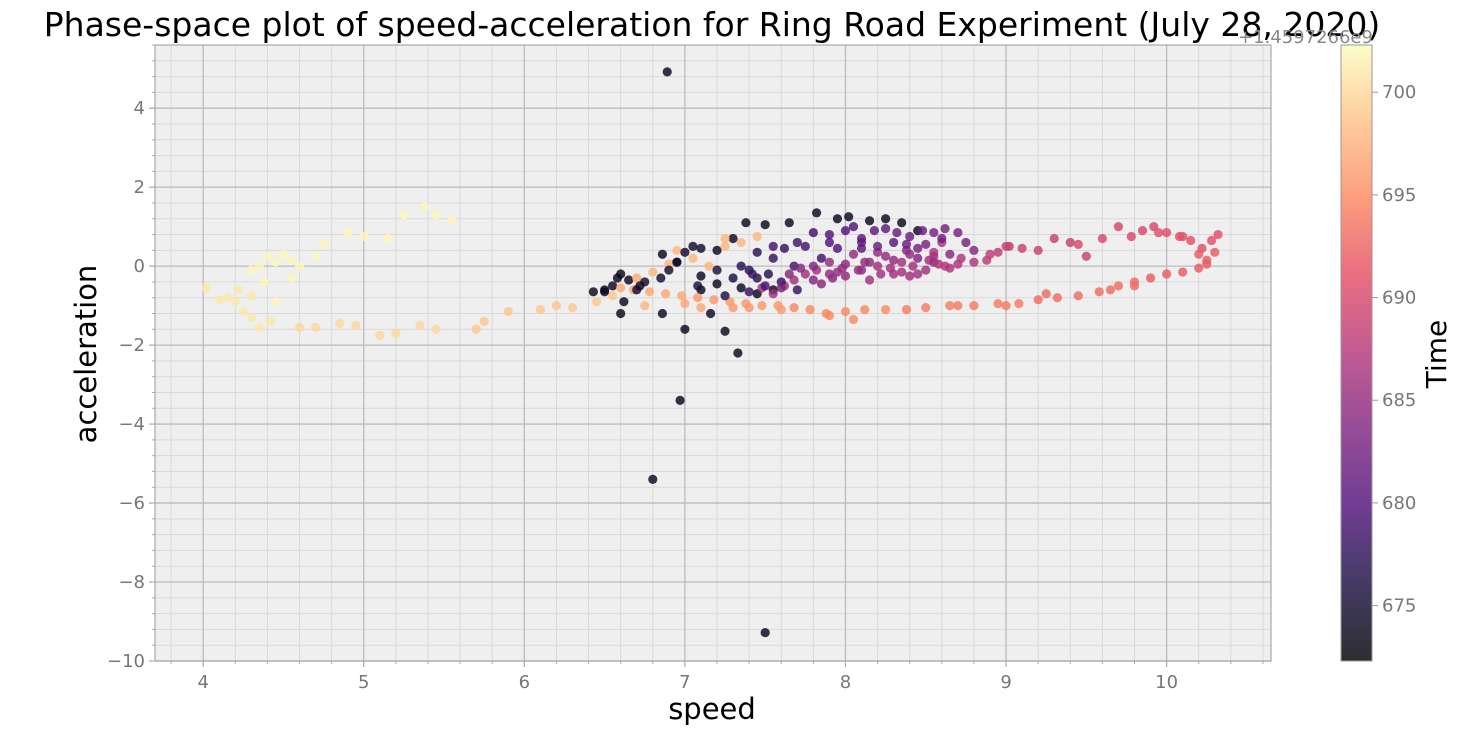  I want to click on y-tick-label: 4, so click(139, 108).